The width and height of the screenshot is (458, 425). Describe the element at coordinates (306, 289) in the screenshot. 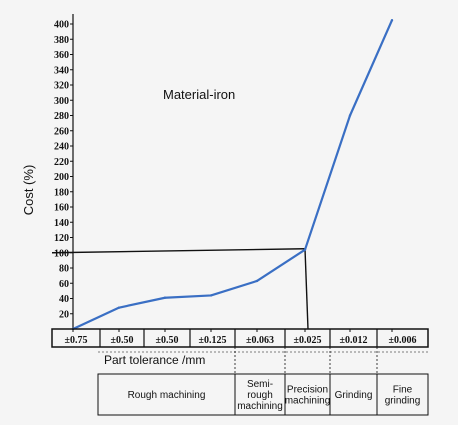

I see `reference-vertical-line` at that location.